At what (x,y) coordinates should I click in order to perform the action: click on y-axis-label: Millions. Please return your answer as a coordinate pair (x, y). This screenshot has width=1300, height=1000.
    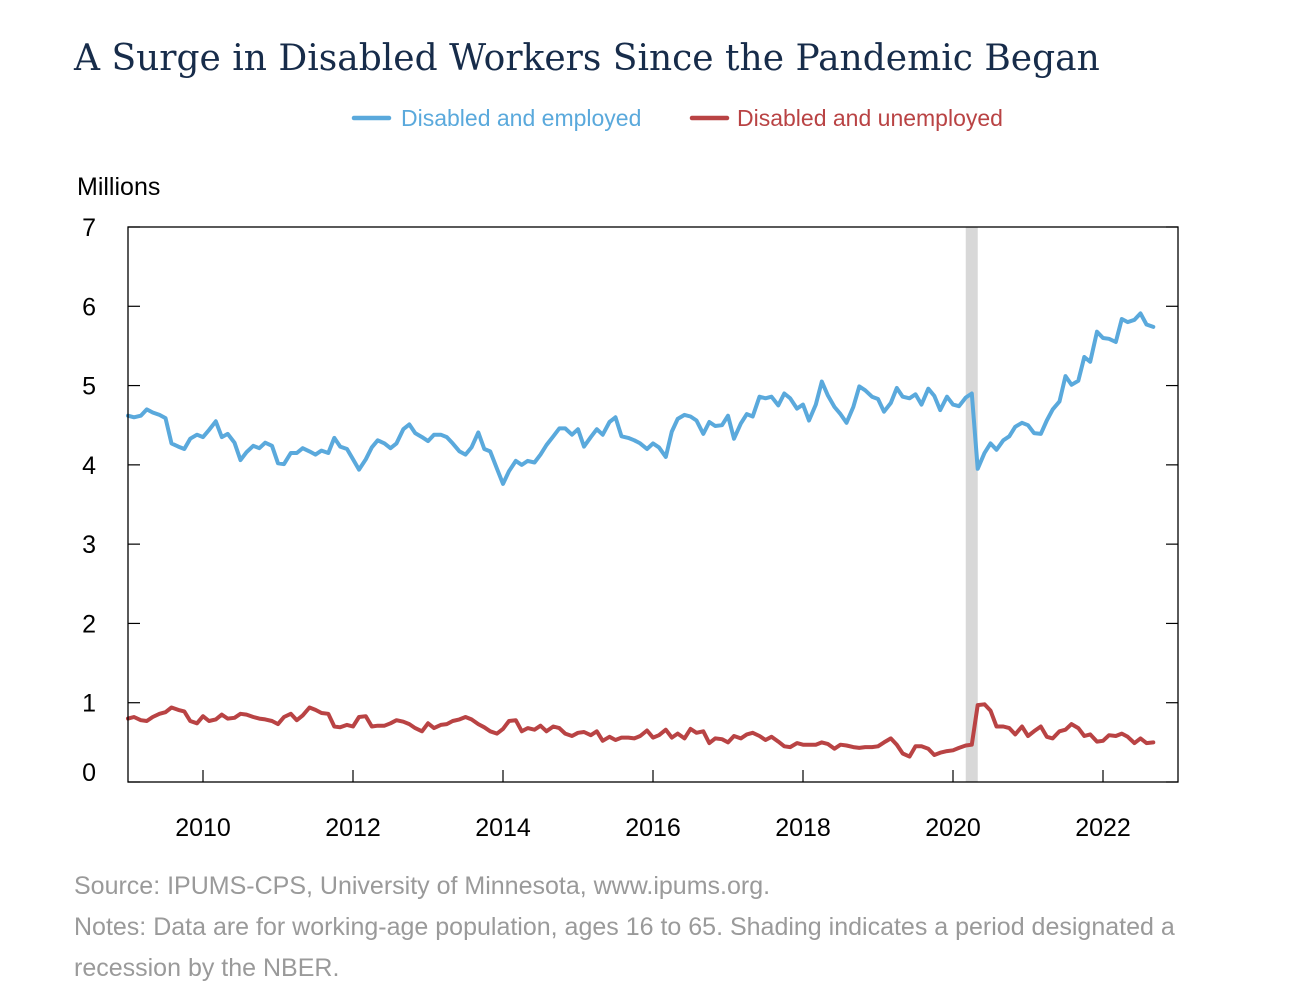
    Looking at the image, I should click on (118, 187).